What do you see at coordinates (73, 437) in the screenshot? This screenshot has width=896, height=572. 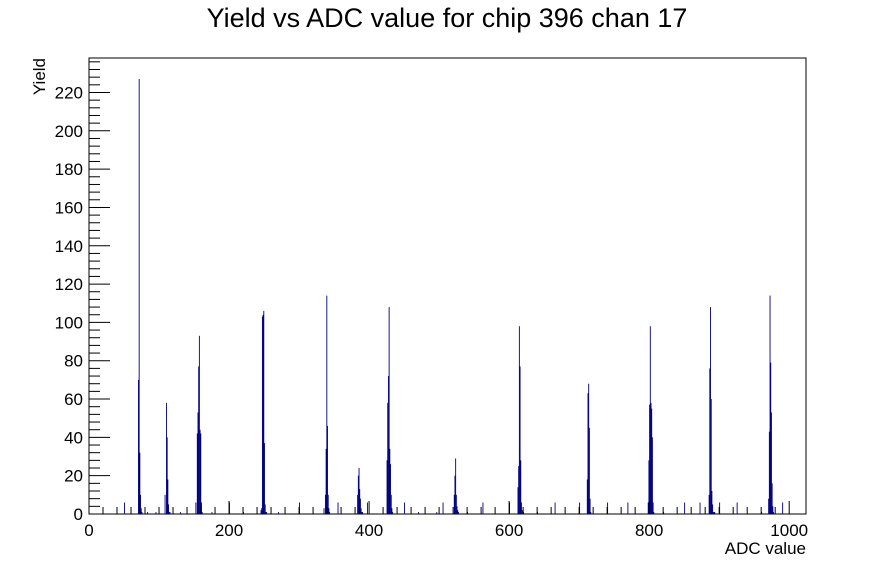 I see `y-tick-label: 40` at bounding box center [73, 437].